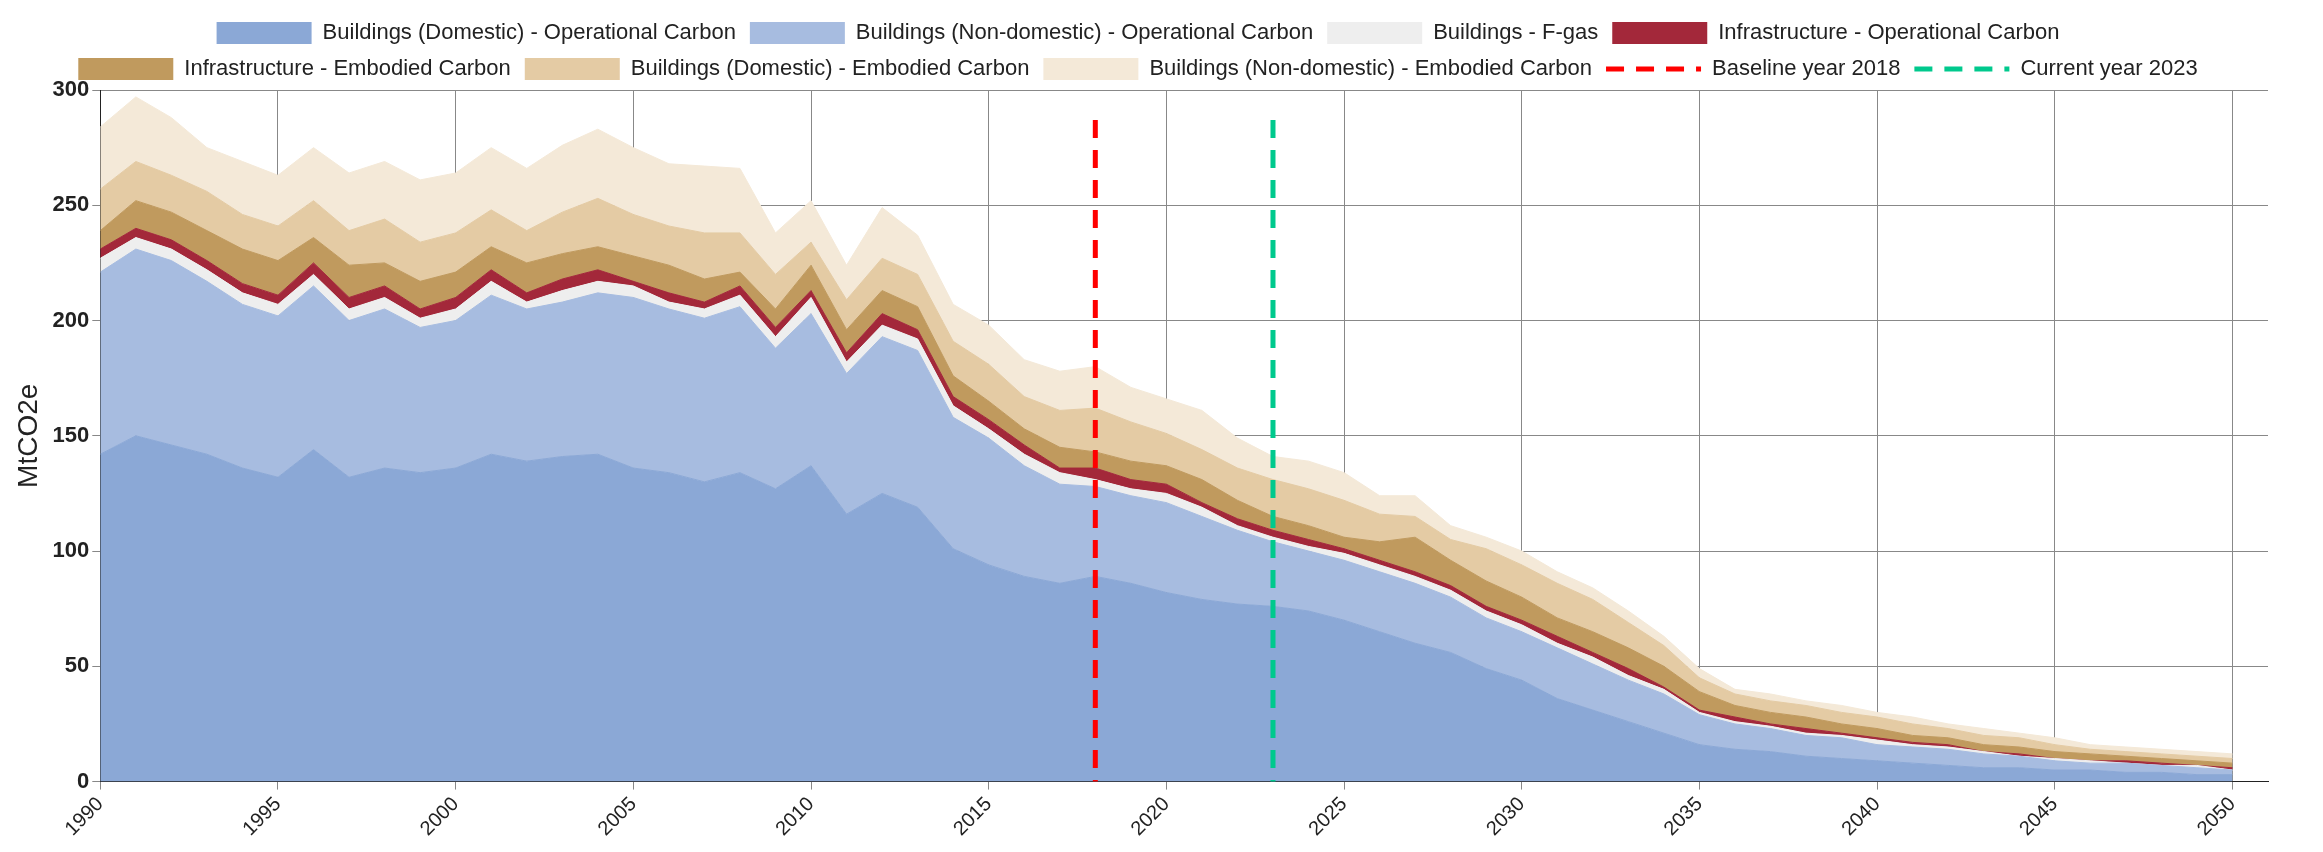 The width and height of the screenshot is (2323, 852). What do you see at coordinates (1516, 32) in the screenshot?
I see `legend-label: Buildings - F-gas` at bounding box center [1516, 32].